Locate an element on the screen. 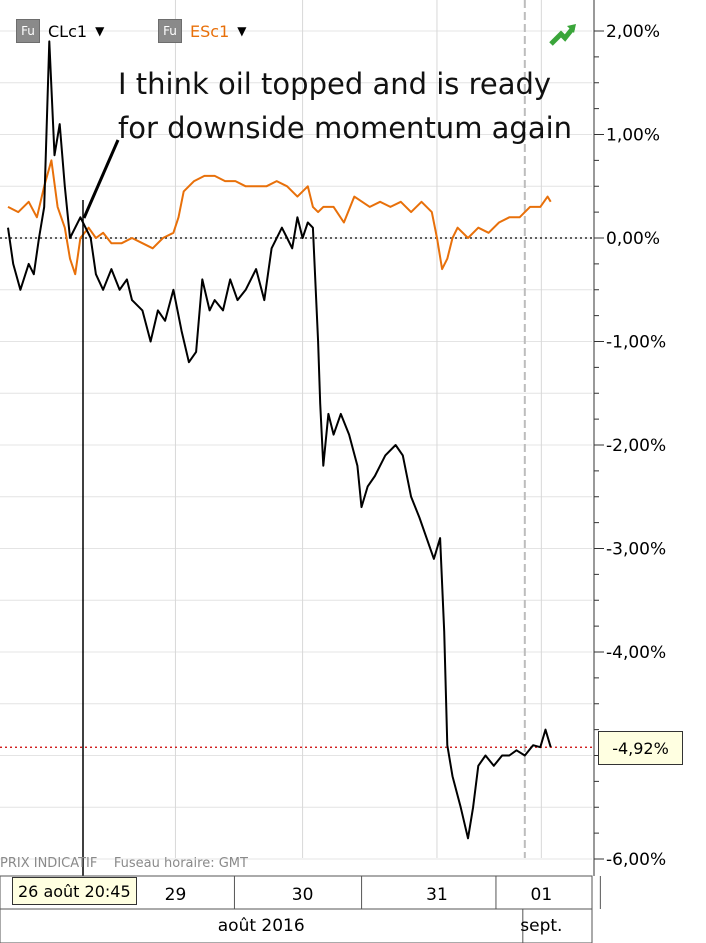  legend-label-clc1: CLc1 is located at coordinates (68, 31).